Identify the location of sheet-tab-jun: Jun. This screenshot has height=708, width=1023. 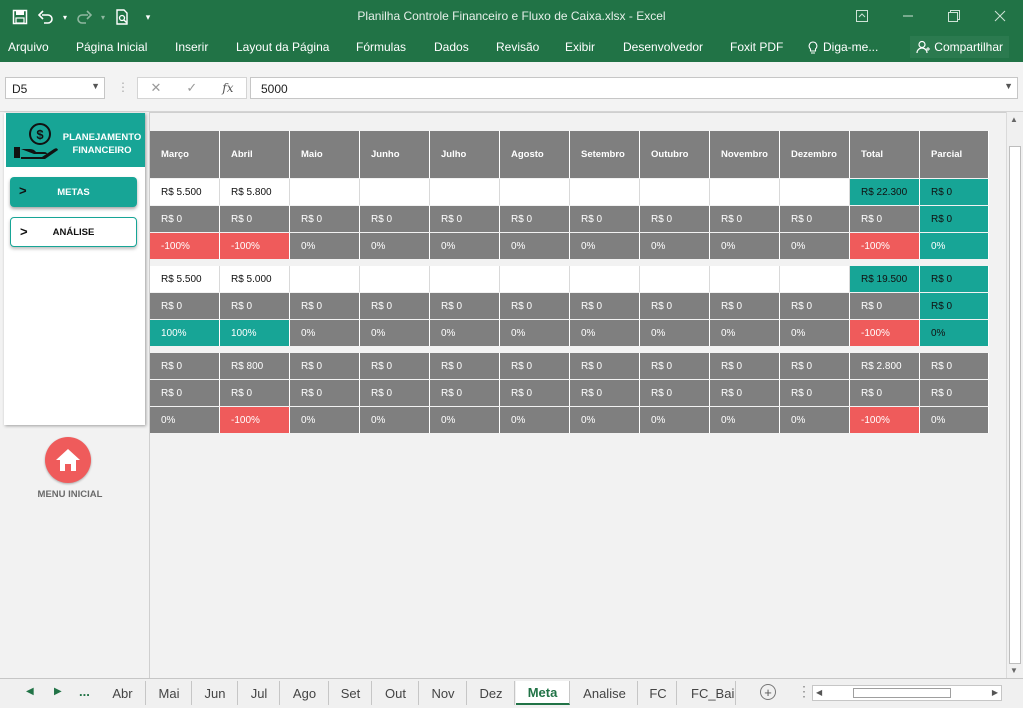
(215, 693).